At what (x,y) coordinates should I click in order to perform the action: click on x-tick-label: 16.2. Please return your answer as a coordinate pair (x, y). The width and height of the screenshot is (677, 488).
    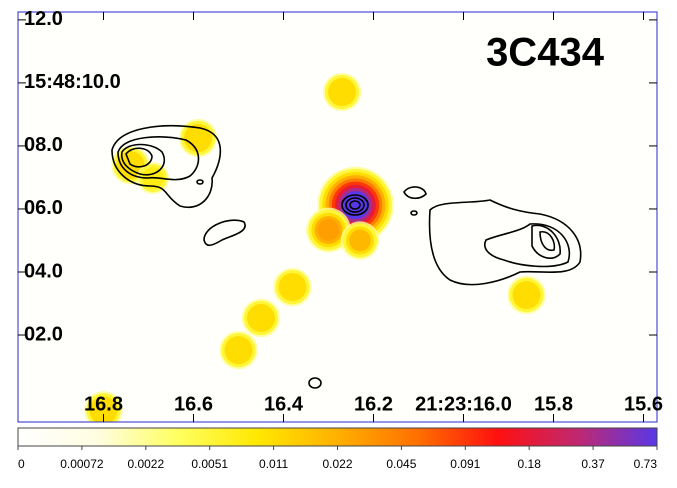
    Looking at the image, I should click on (373, 404).